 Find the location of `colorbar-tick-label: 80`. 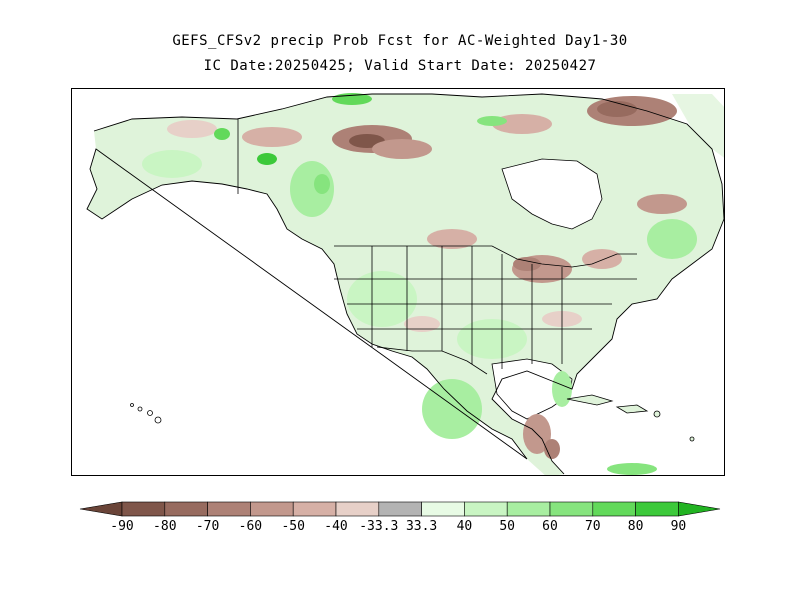

colorbar-tick-label: 80 is located at coordinates (636, 526).